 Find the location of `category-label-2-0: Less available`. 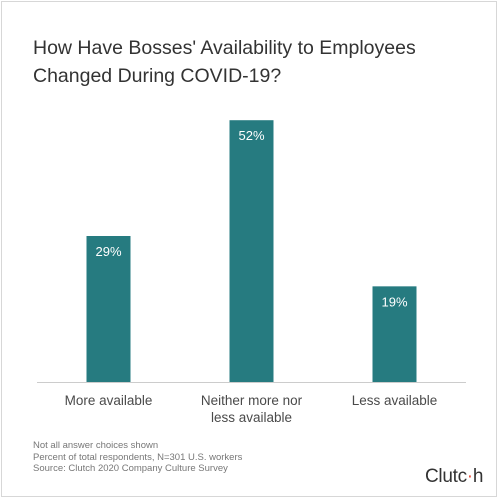

category-label-2-0: Less available is located at coordinates (395, 400).